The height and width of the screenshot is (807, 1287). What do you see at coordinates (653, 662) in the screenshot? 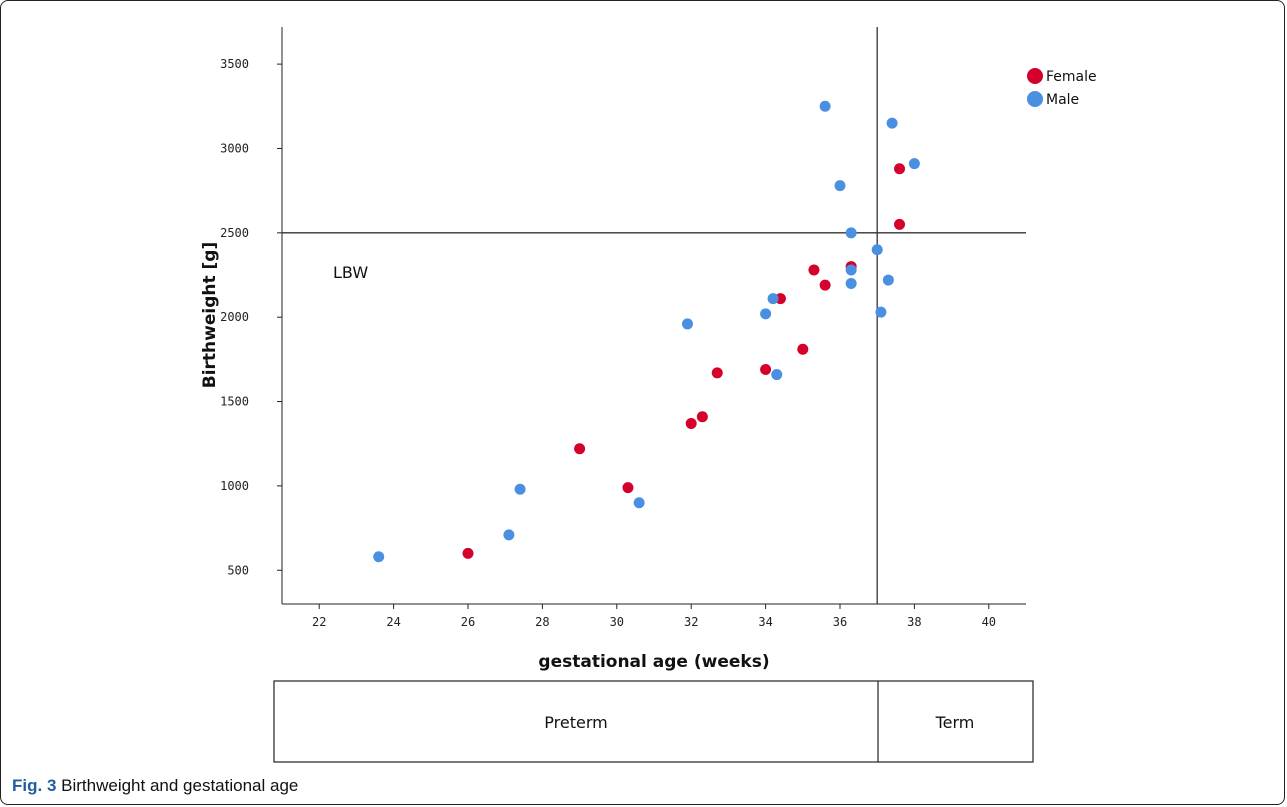
I see `x-axis-title: gestational age (weeks)` at bounding box center [653, 662].